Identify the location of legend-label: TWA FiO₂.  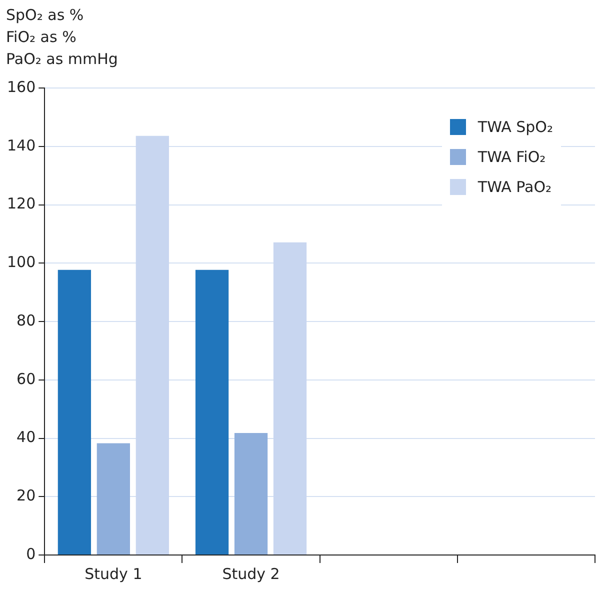
(512, 157).